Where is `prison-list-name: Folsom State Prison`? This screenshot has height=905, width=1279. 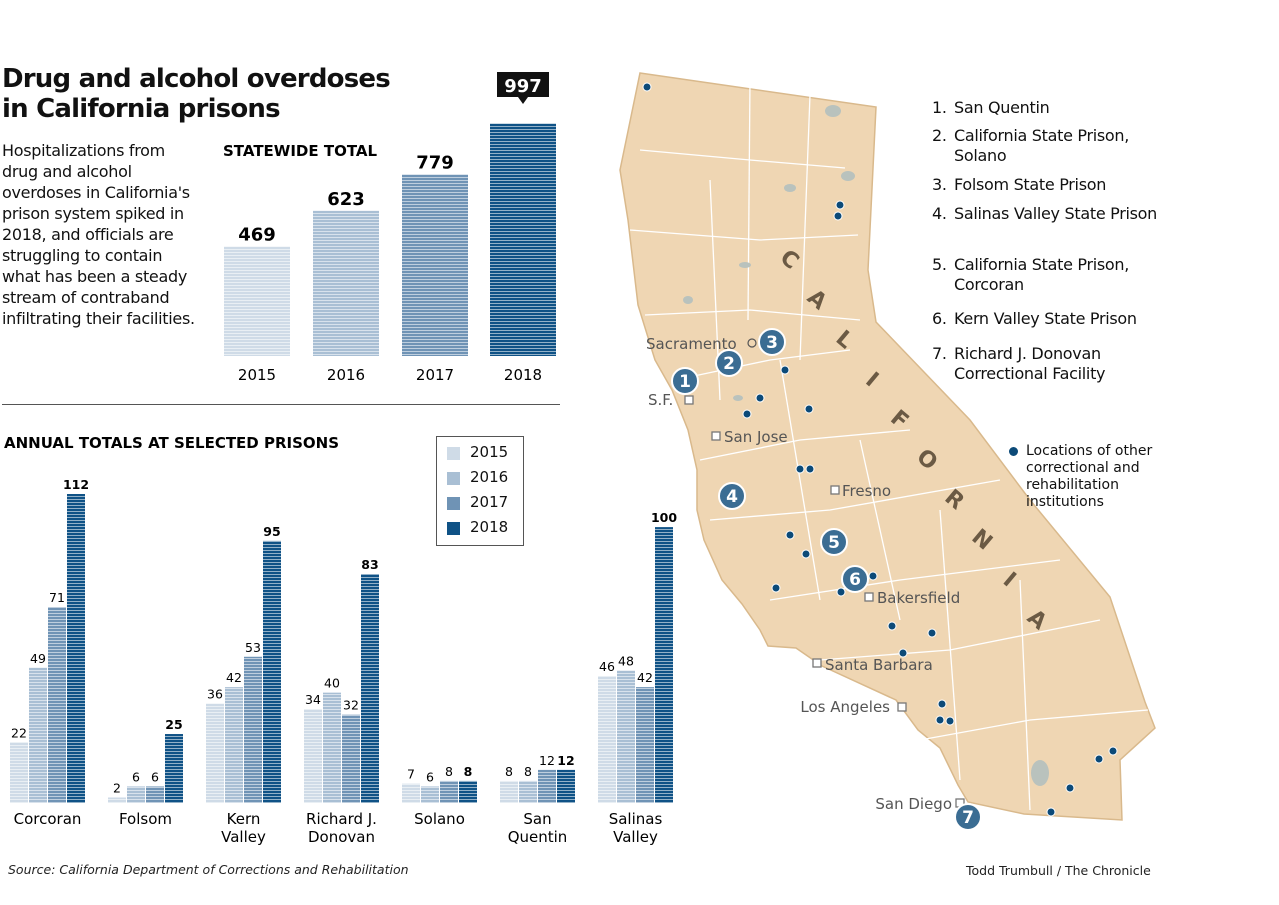
prison-list-name: Folsom State Prison is located at coordinates (1030, 184).